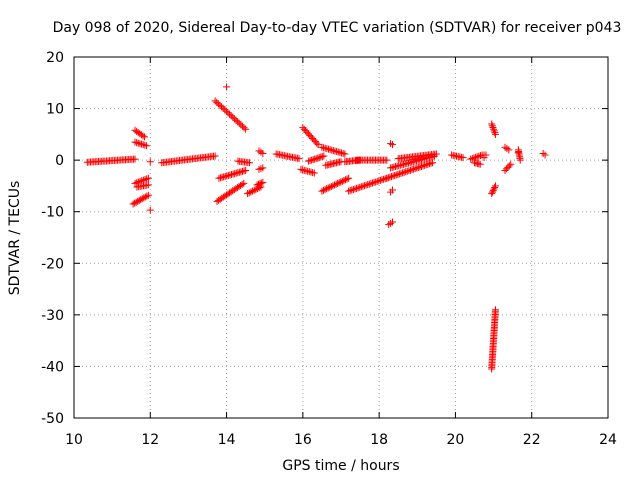  I want to click on y-tick-label: -50, so click(52, 419).